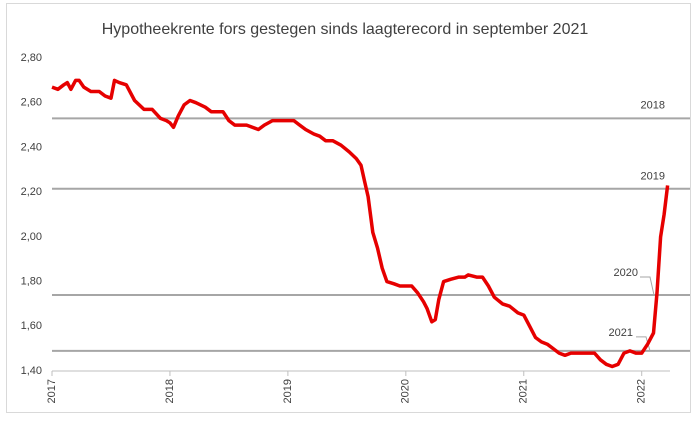 This screenshot has width=694, height=426. What do you see at coordinates (52, 391) in the screenshot?
I see `x-tick-label: 2017` at bounding box center [52, 391].